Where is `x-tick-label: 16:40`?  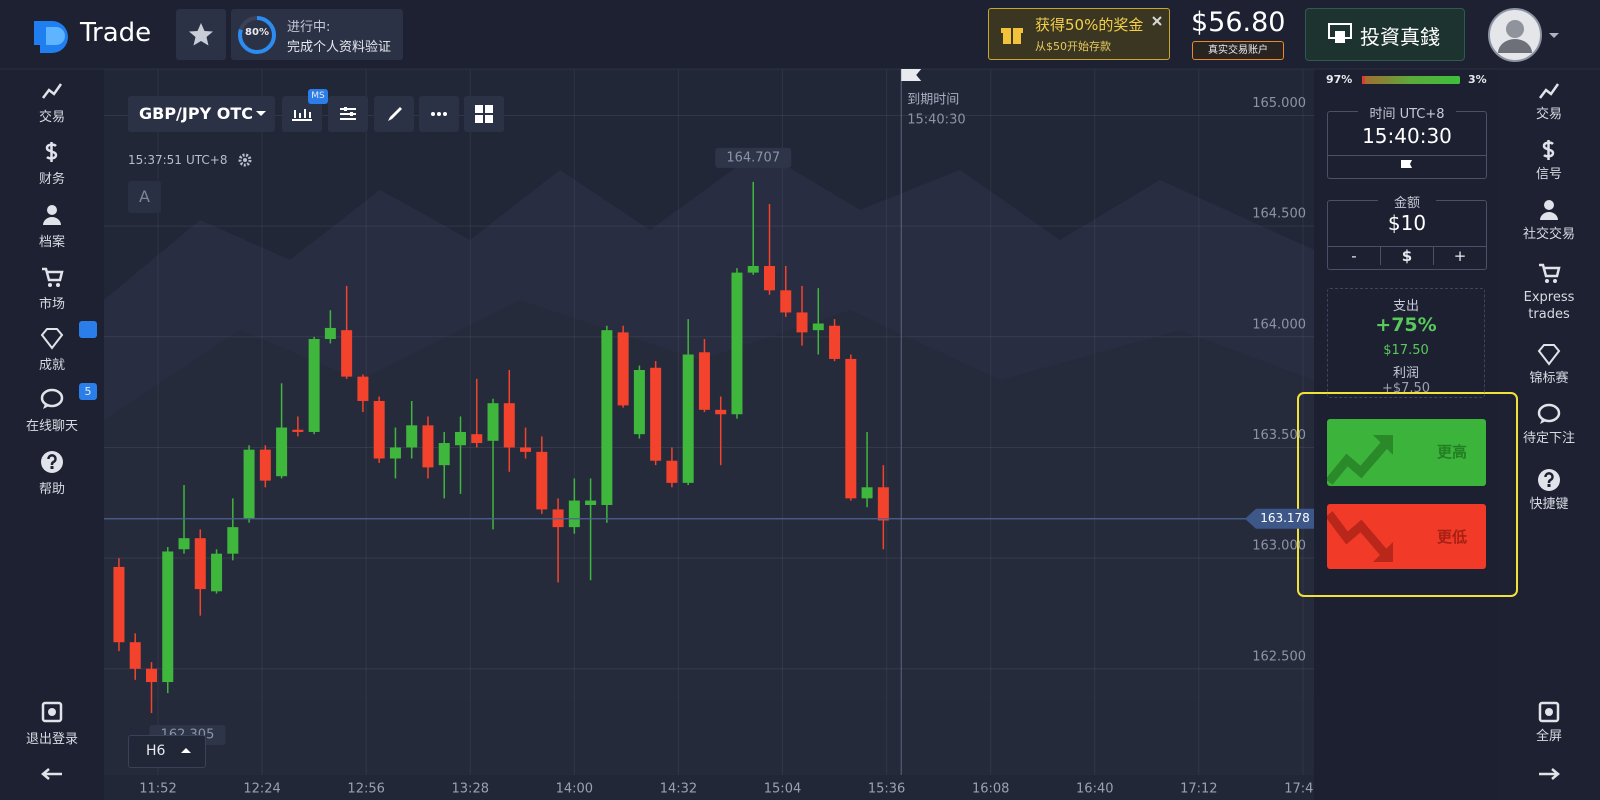 x-tick-label: 16:40 is located at coordinates (1094, 789).